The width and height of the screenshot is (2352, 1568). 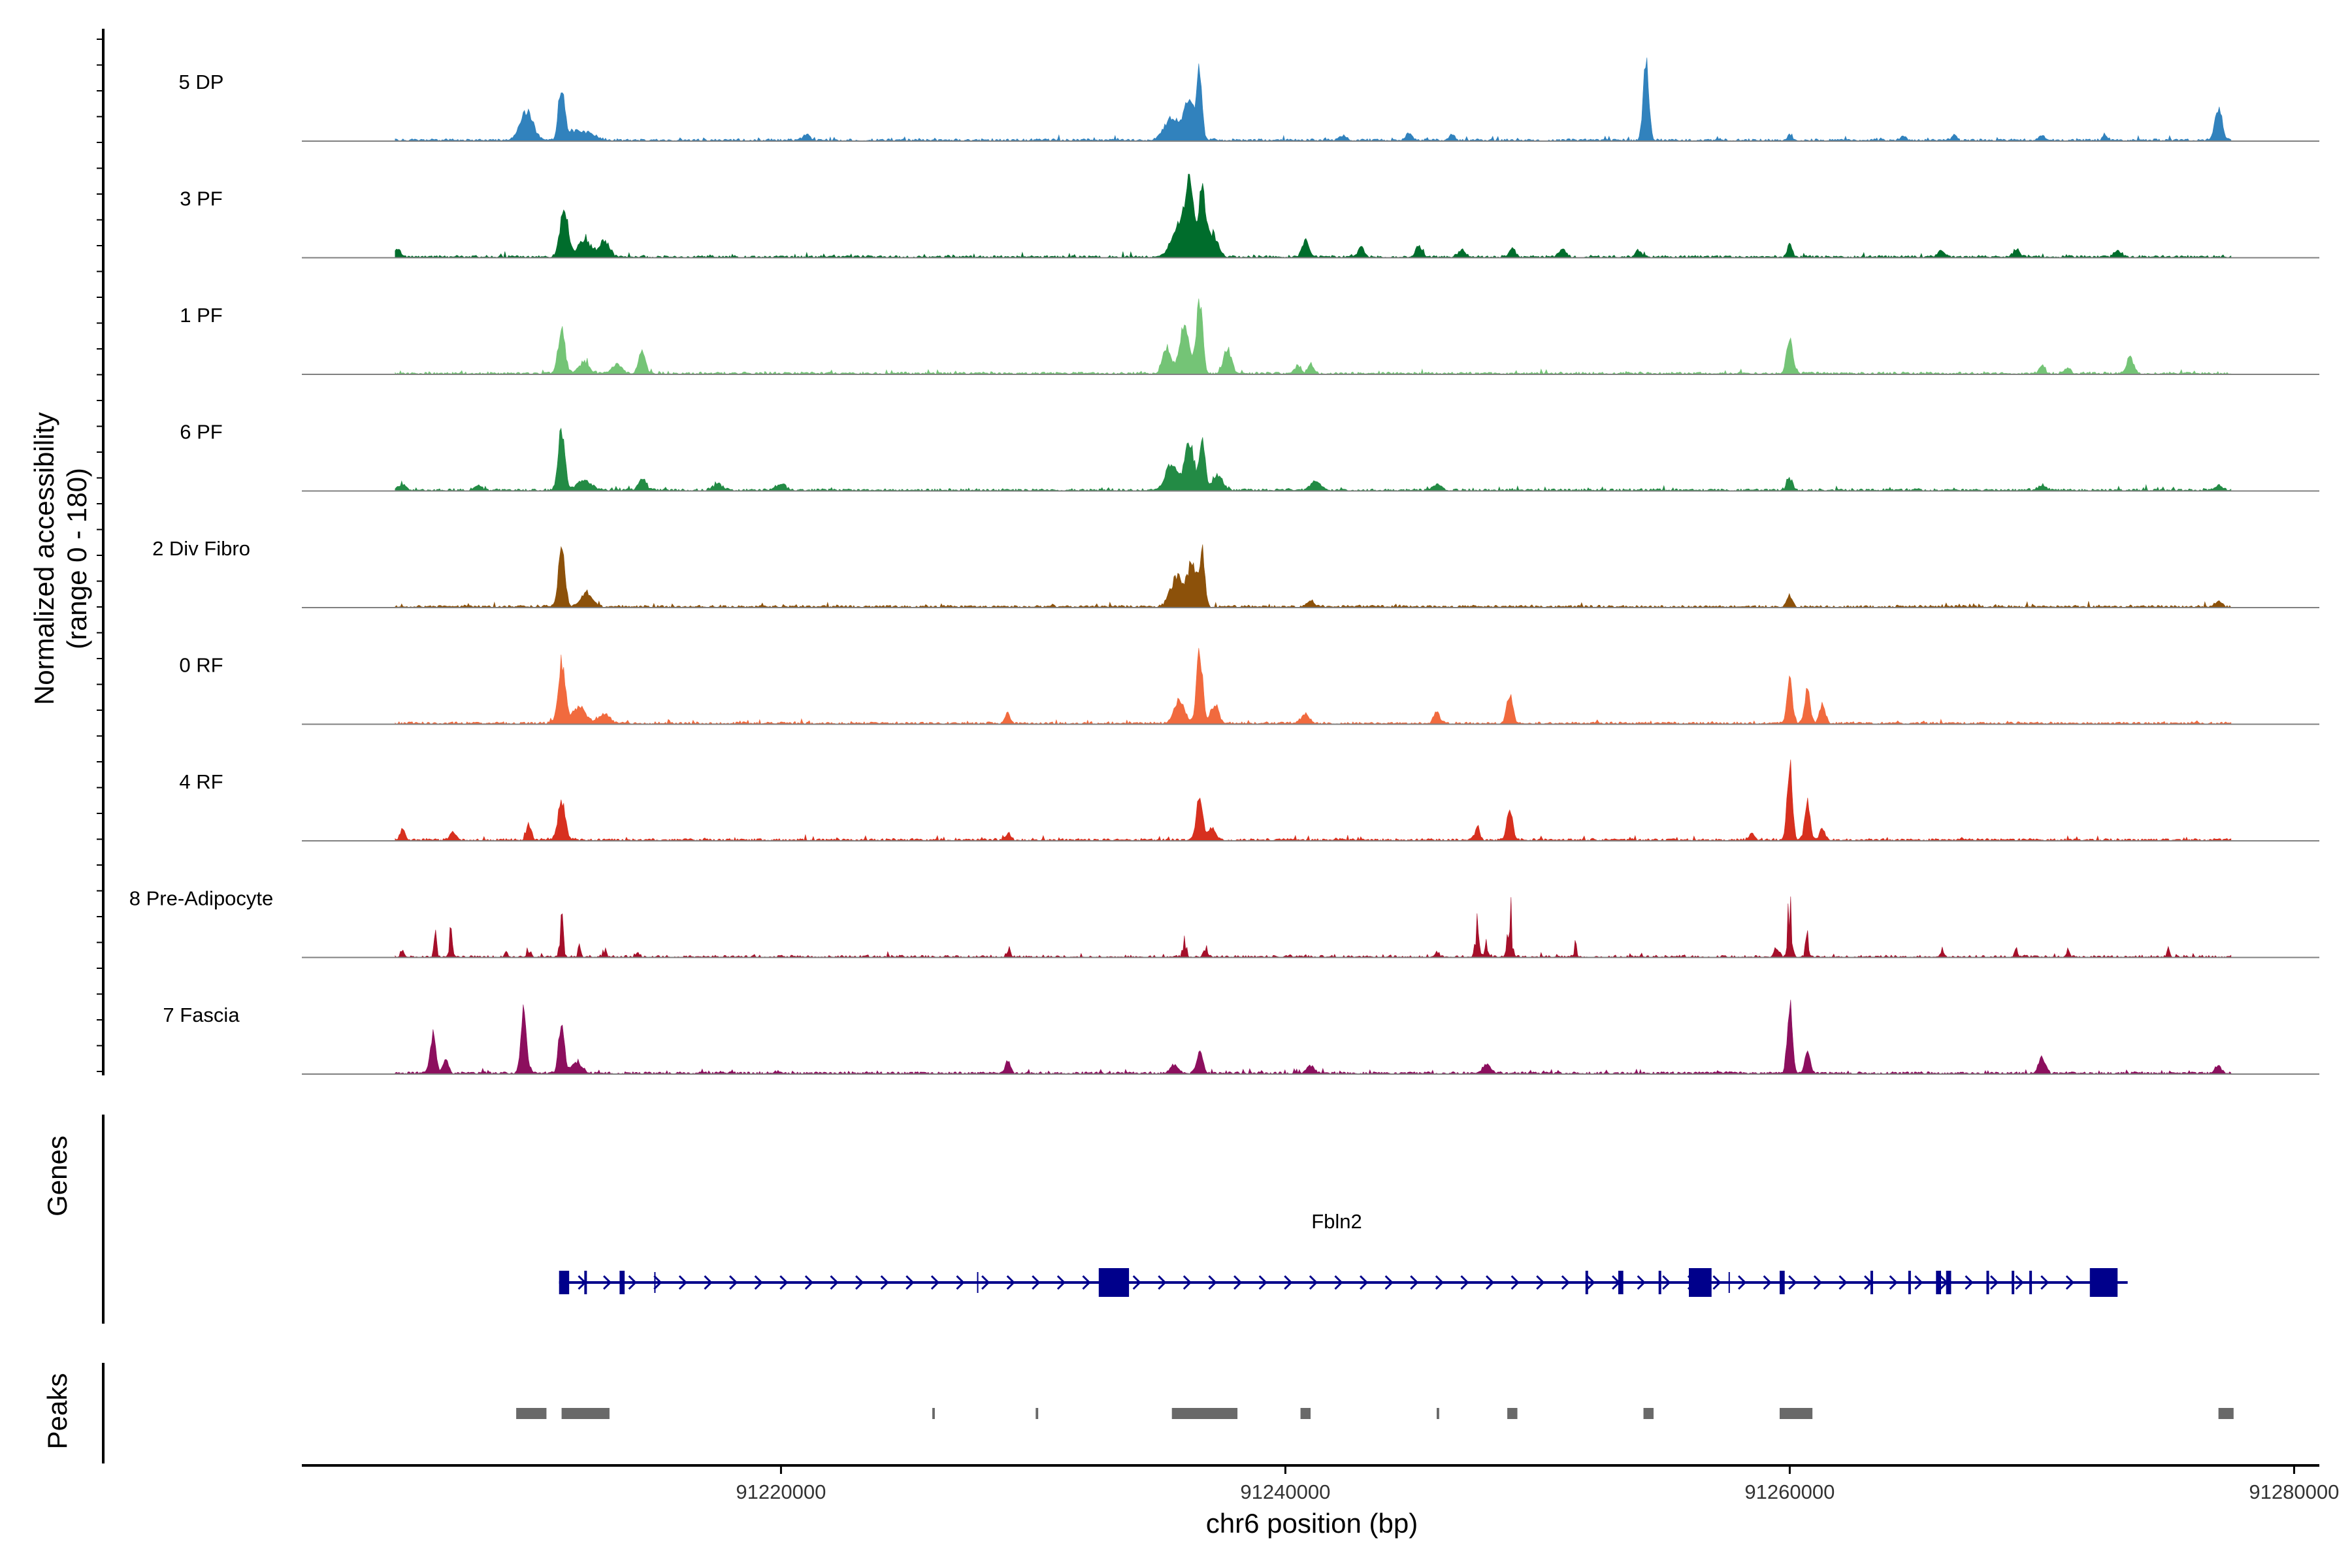 I want to click on track-label: 8 Pre-Adipocyte, so click(x=201, y=898).